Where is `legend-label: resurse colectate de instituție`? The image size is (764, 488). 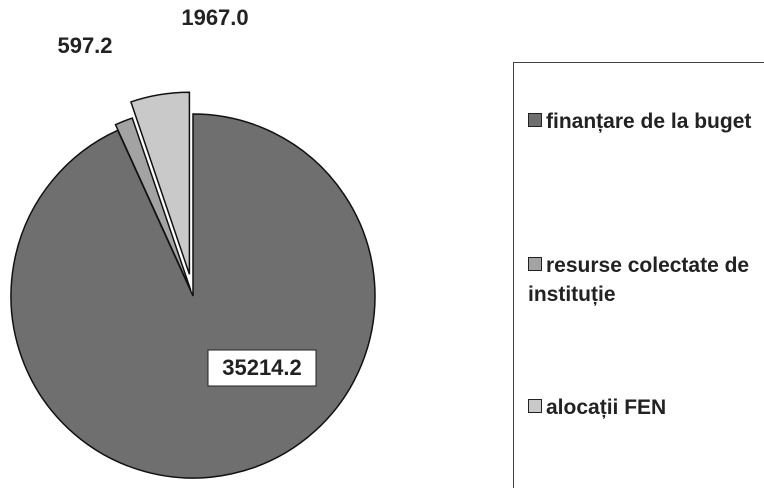 legend-label: resurse colectate de instituție is located at coordinates (639, 280).